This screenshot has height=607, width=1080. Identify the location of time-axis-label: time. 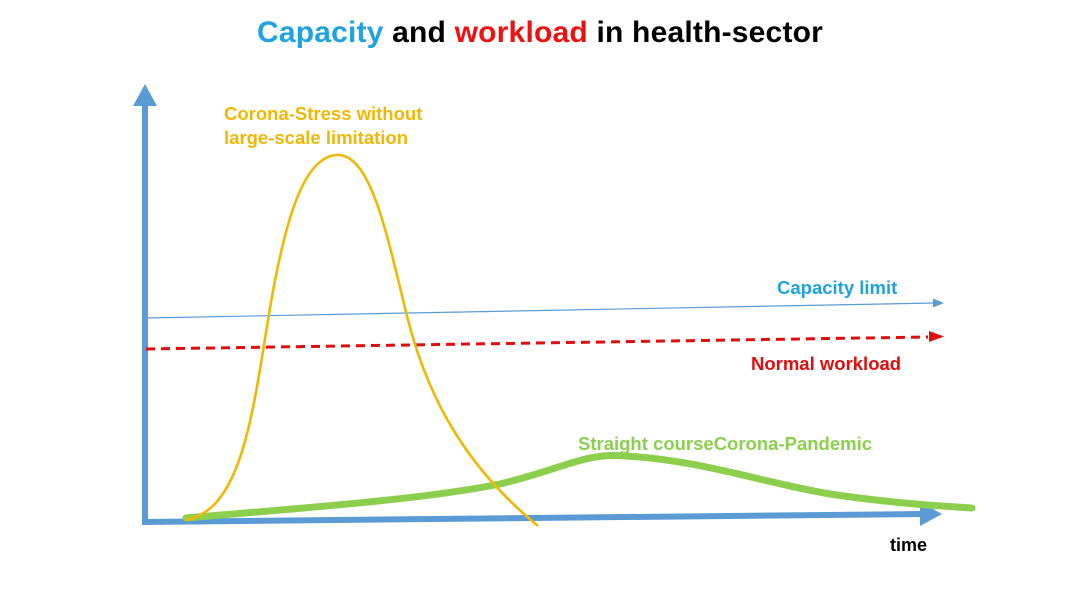
(909, 545).